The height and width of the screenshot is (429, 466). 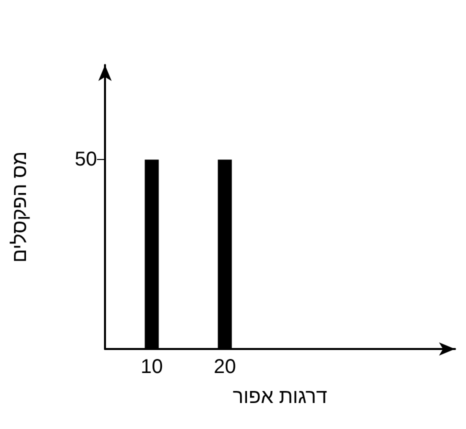 What do you see at coordinates (151, 367) in the screenshot?
I see `x-tick-label: 10` at bounding box center [151, 367].